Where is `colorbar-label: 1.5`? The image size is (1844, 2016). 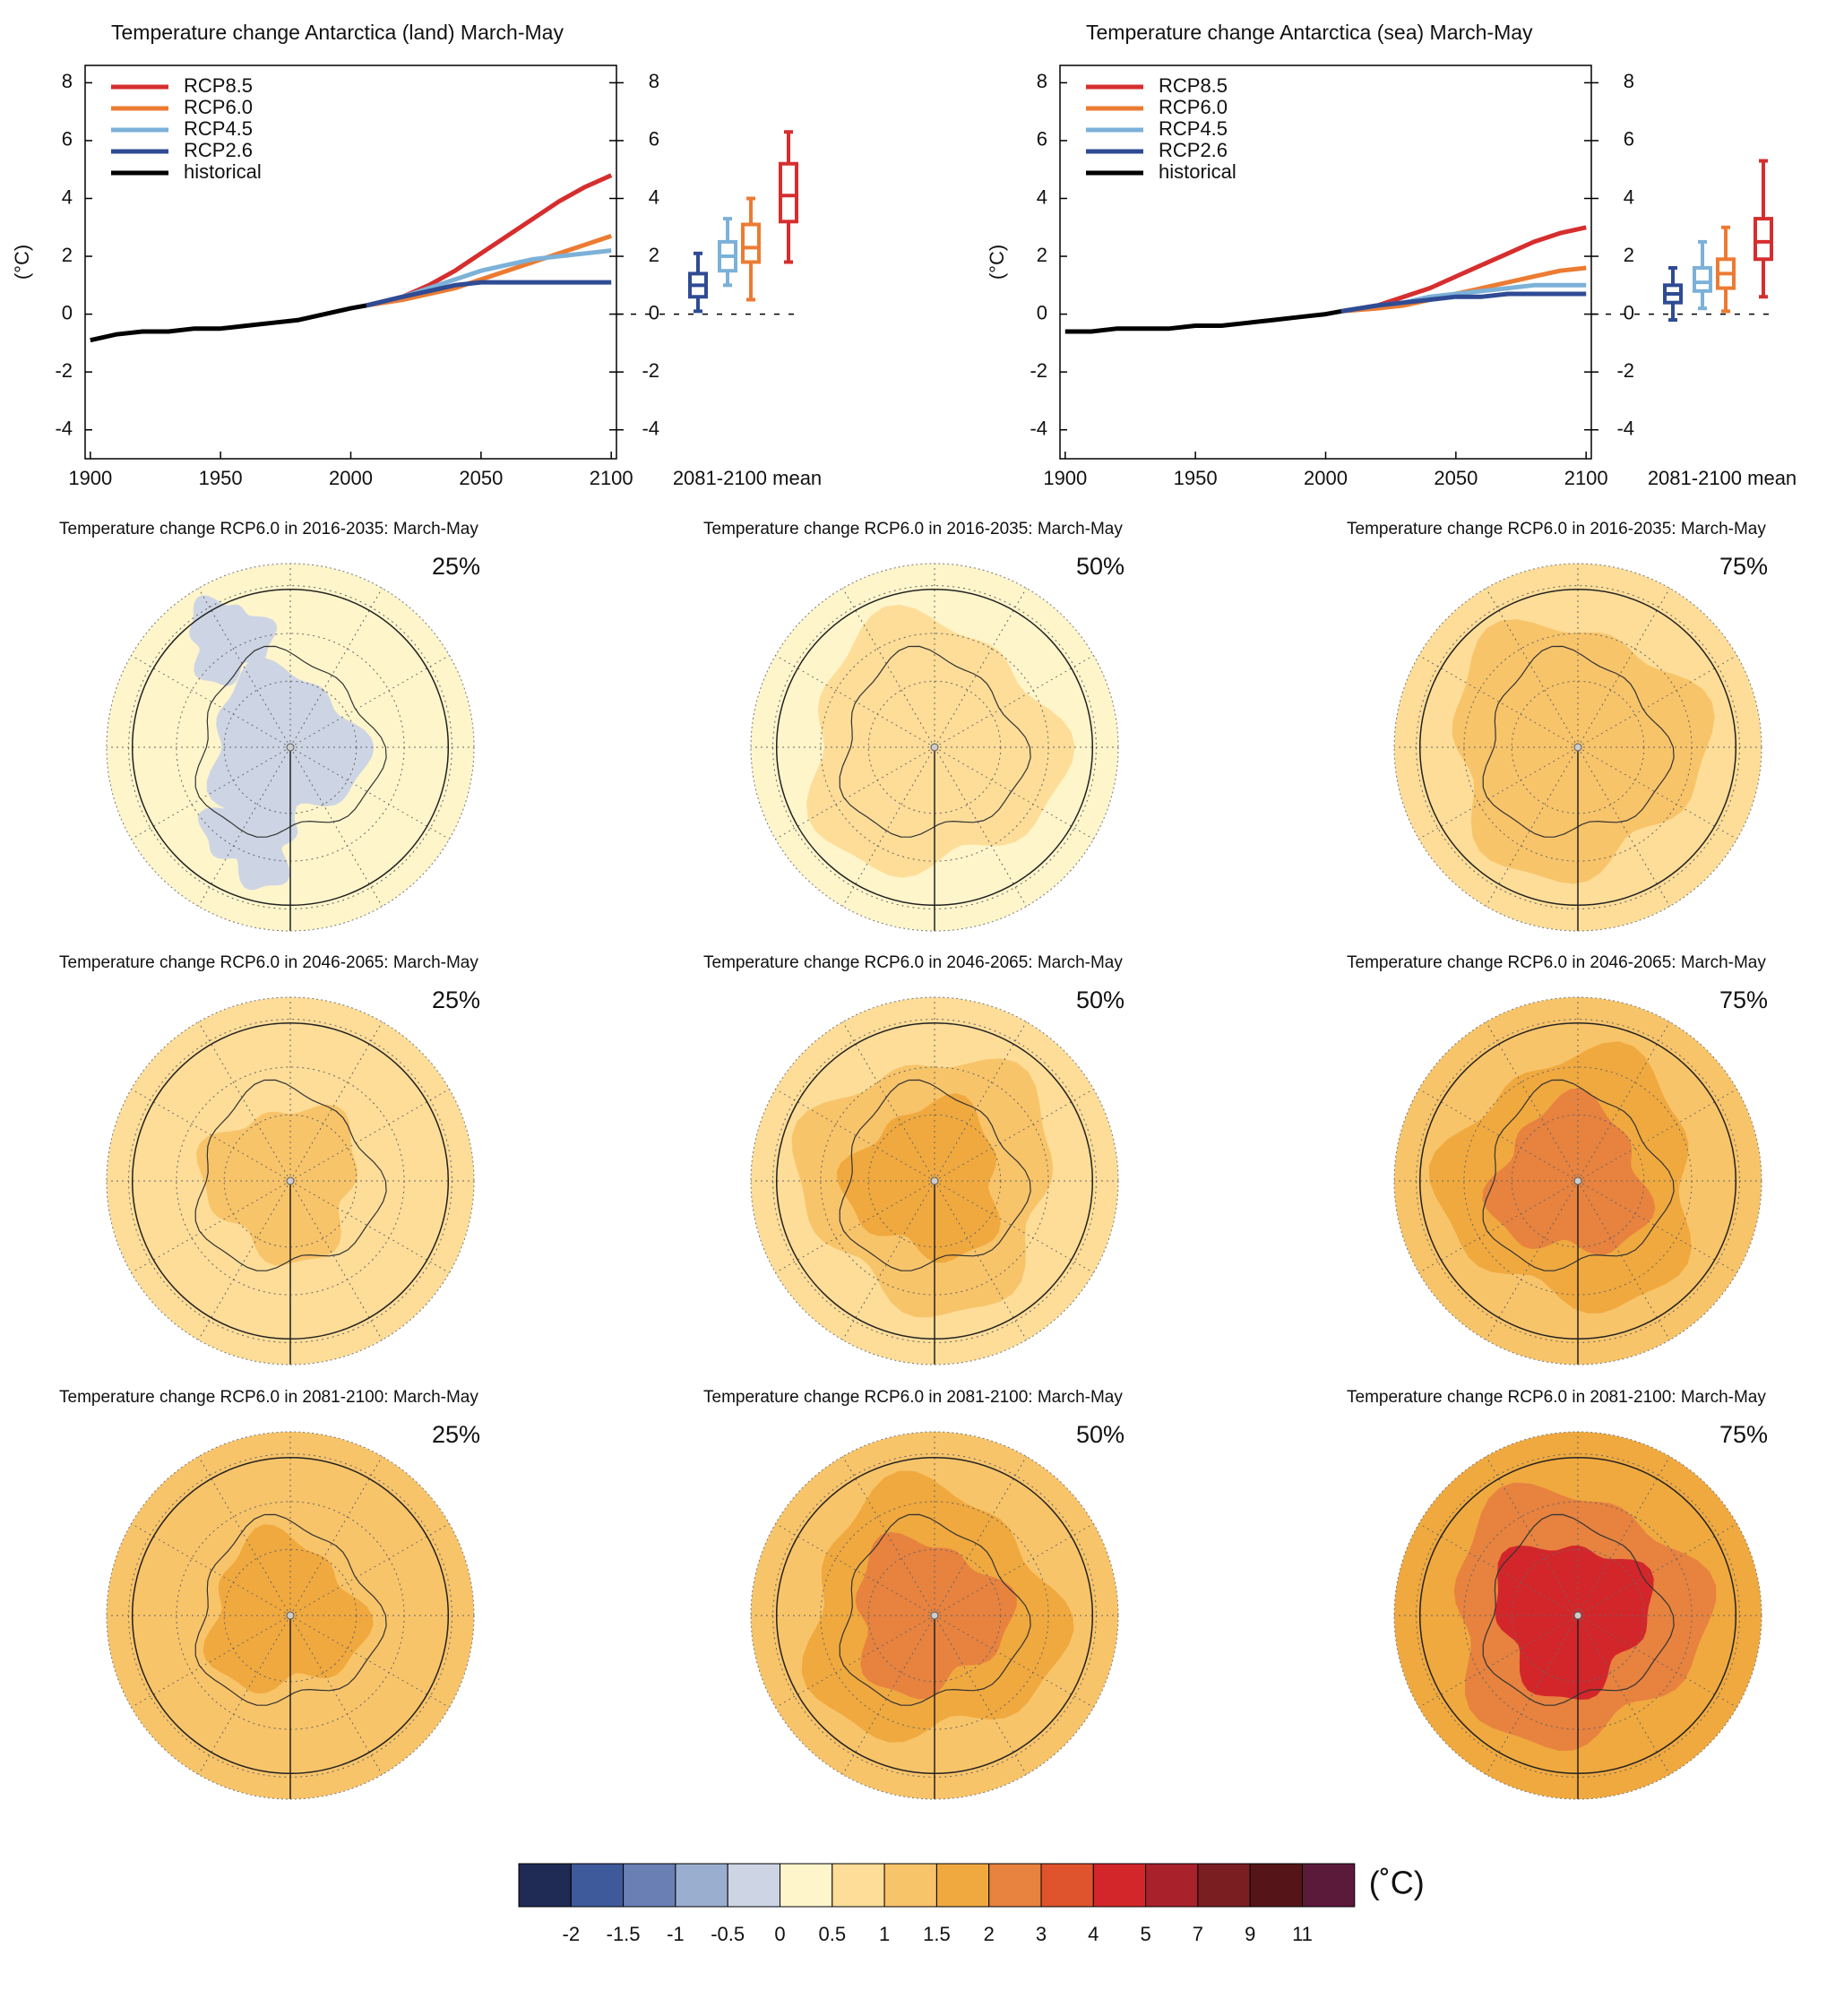
colorbar-label: 1.5 is located at coordinates (937, 1934).